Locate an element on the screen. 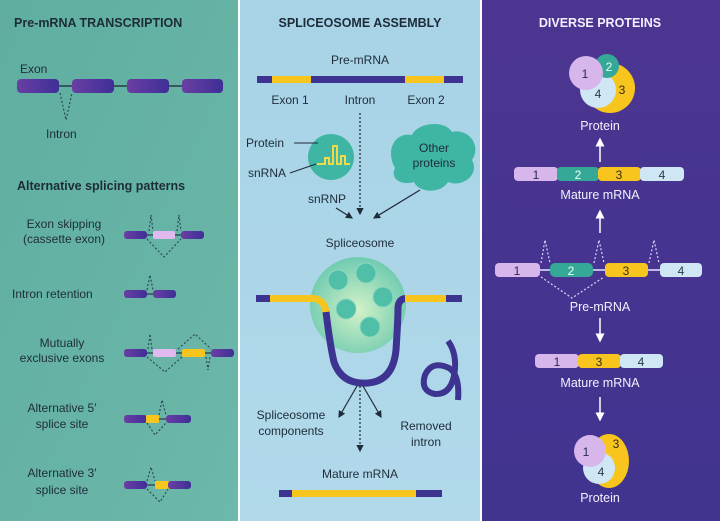  spliceosome-components-label: Spliceosome is located at coordinates (291, 415).